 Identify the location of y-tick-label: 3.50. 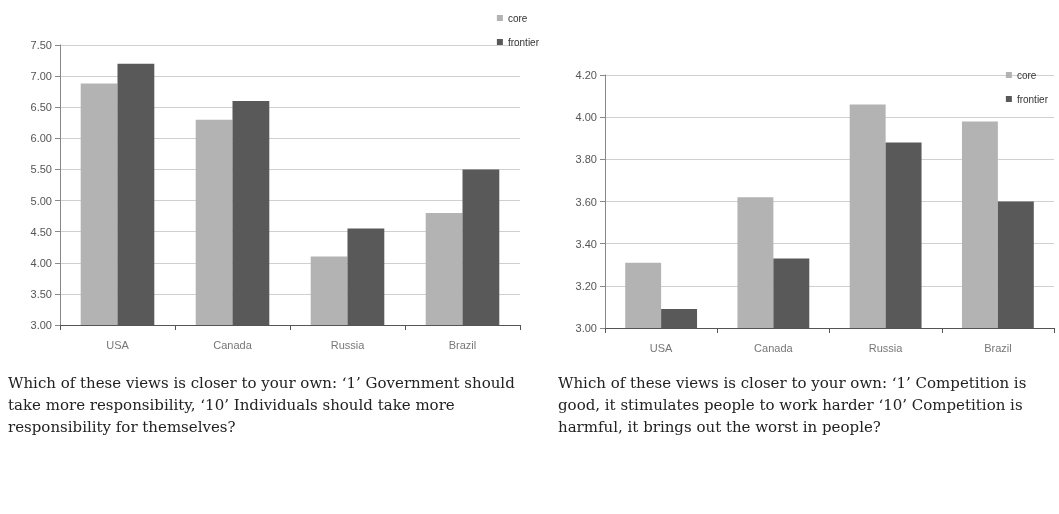
(41, 293).